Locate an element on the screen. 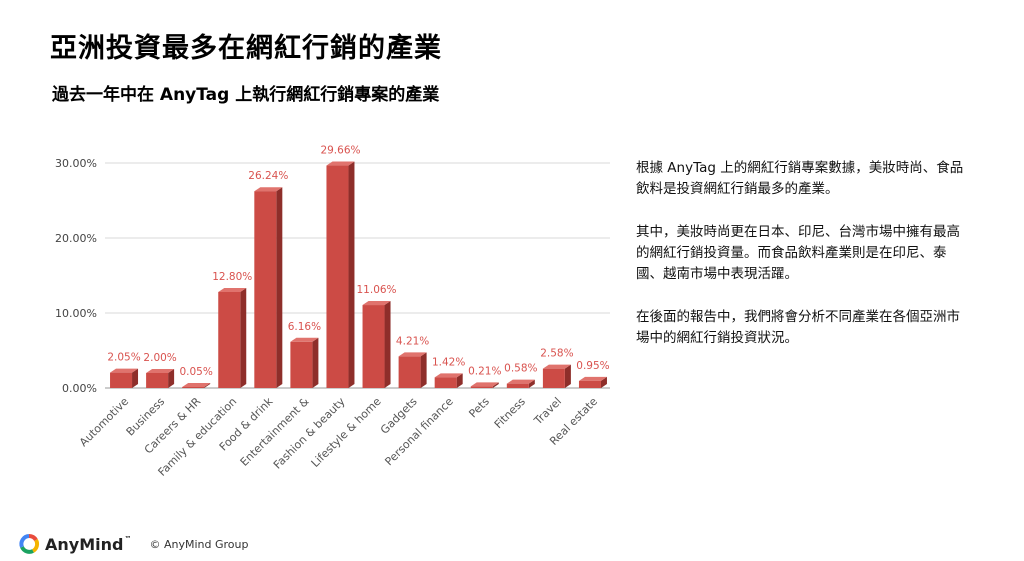  data-label: 4.21% is located at coordinates (412, 341).